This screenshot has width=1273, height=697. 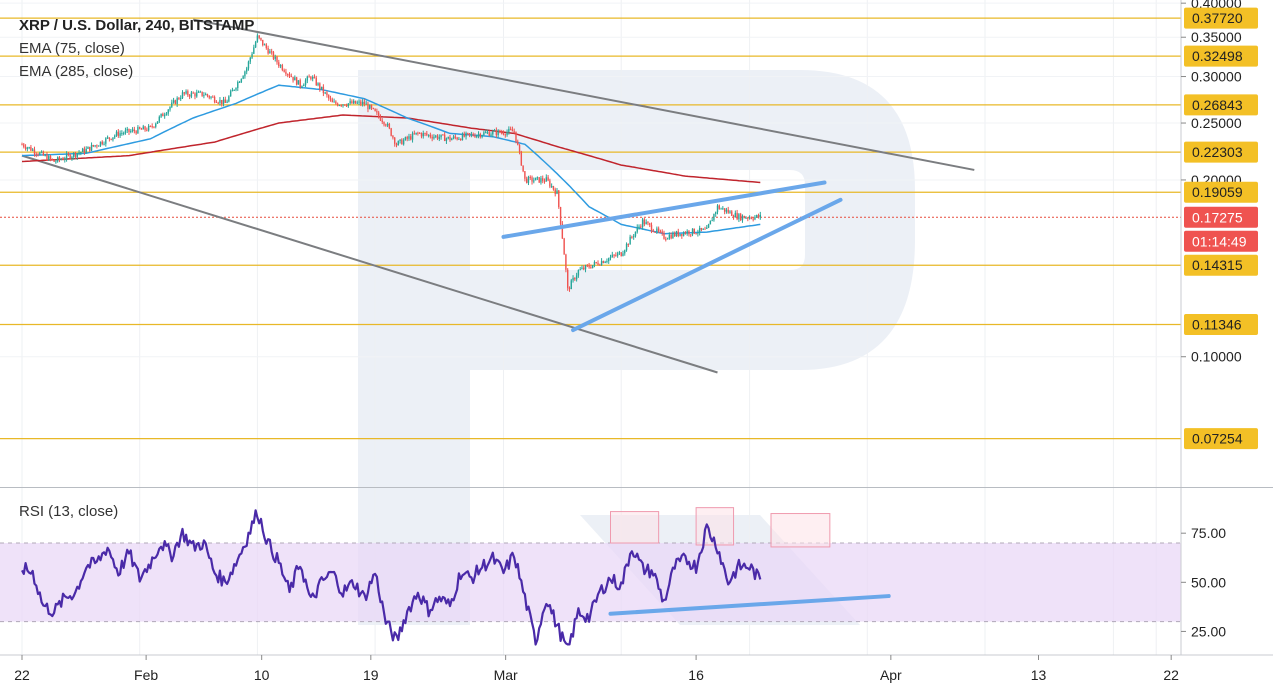 I want to click on y-tick-label: 0.30000, so click(x=1216, y=77).